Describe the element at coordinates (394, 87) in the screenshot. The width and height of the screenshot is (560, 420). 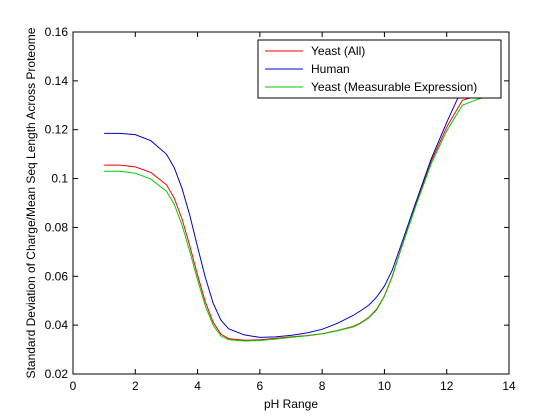
I see `legend-label-3: Yeast (Measurable Expression)` at that location.